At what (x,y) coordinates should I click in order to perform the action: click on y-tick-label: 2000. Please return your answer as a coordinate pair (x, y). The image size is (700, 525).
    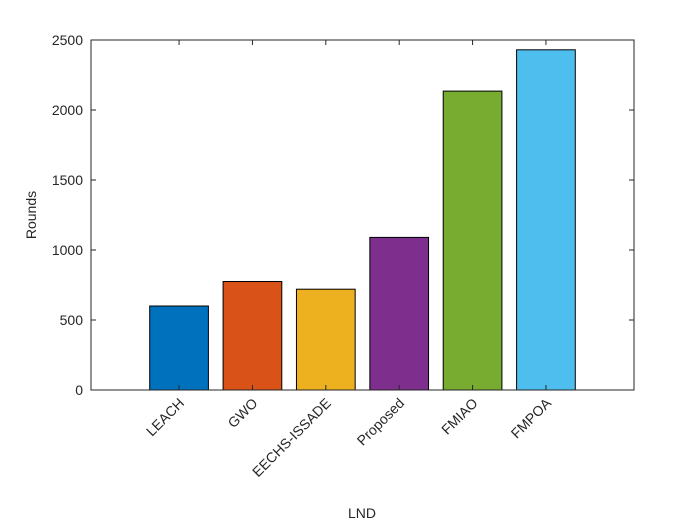
    Looking at the image, I should click on (67, 110).